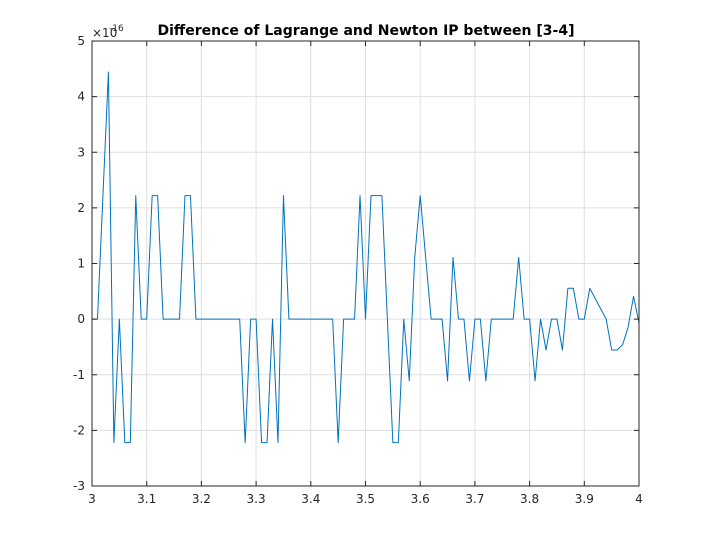  I want to click on x-tick-label: 3.4, so click(310, 499).